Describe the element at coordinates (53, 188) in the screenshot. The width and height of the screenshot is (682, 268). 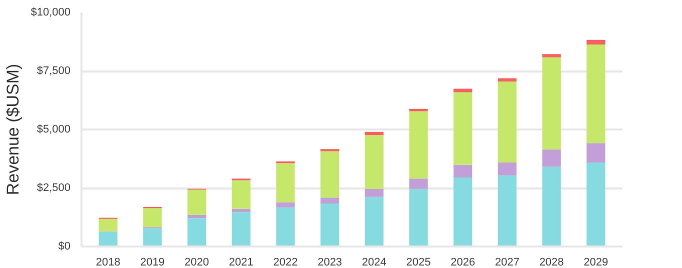
I see `y-tick-label: $2,500` at that location.